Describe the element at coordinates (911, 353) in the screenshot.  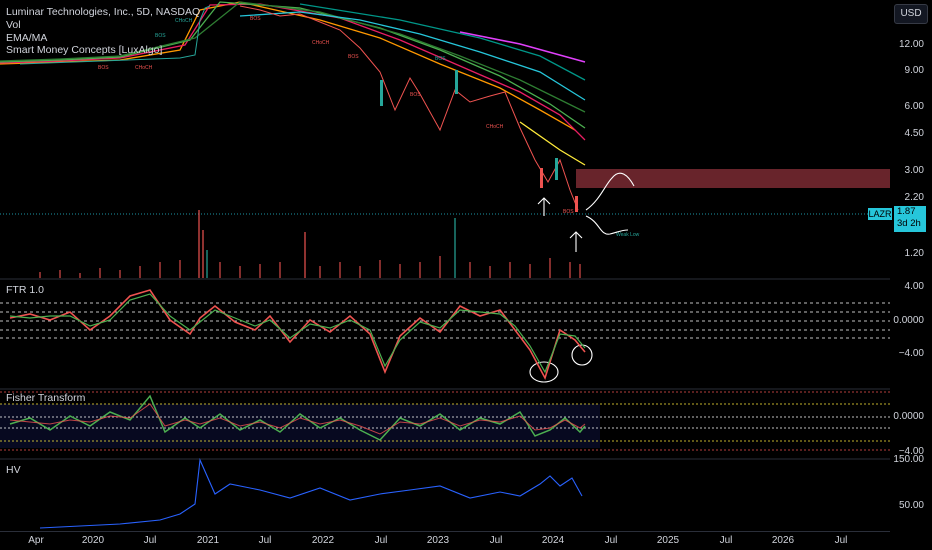
I see `ftr-tick: −4.00` at that location.